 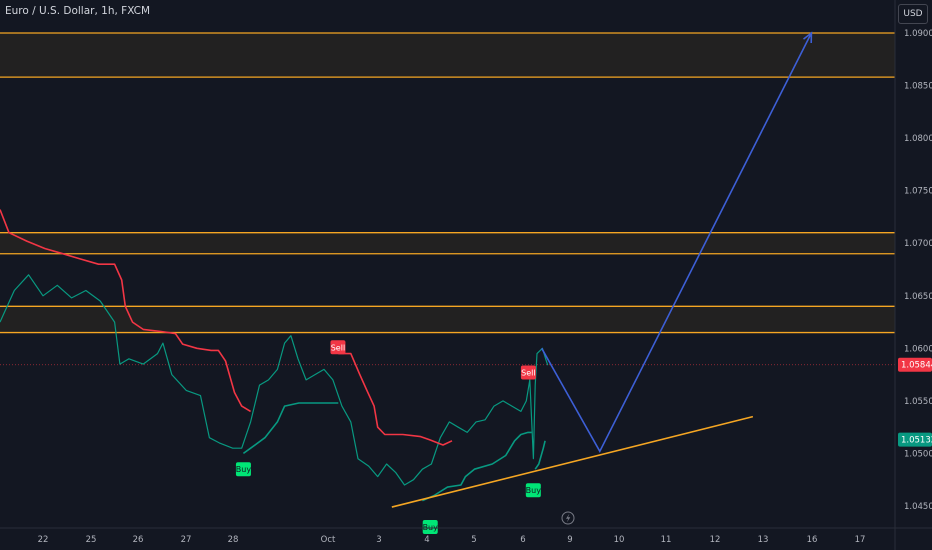 I want to click on price-label-text-0: 1.05844, so click(x=916, y=366).